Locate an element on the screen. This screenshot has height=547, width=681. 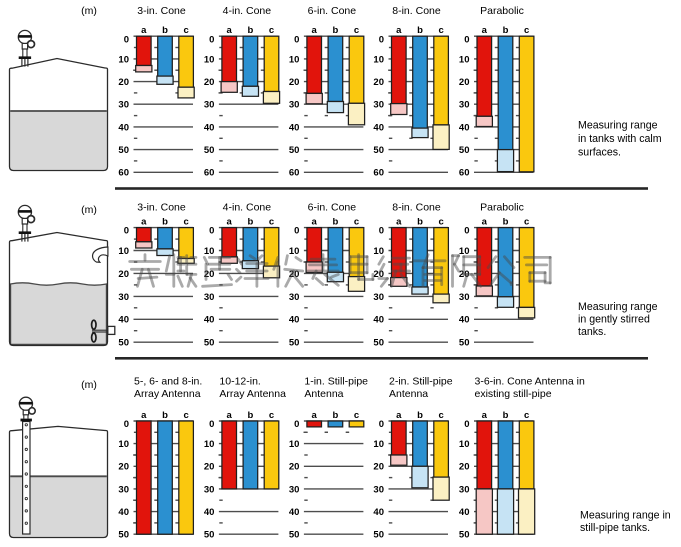
svg-text: 6-in. Cone is located at coordinates (332, 208).